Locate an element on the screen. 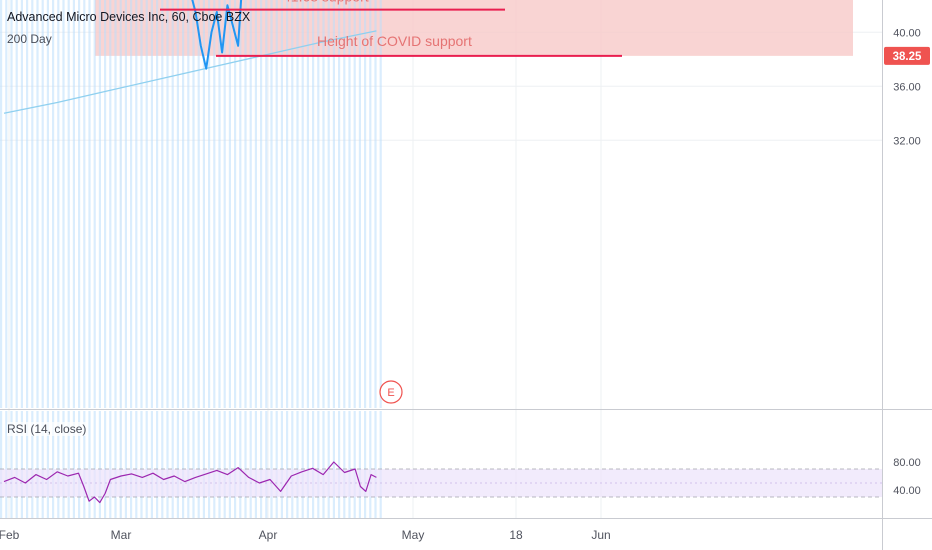 The width and height of the screenshot is (932, 550). time-tick-label: May is located at coordinates (413, 535).